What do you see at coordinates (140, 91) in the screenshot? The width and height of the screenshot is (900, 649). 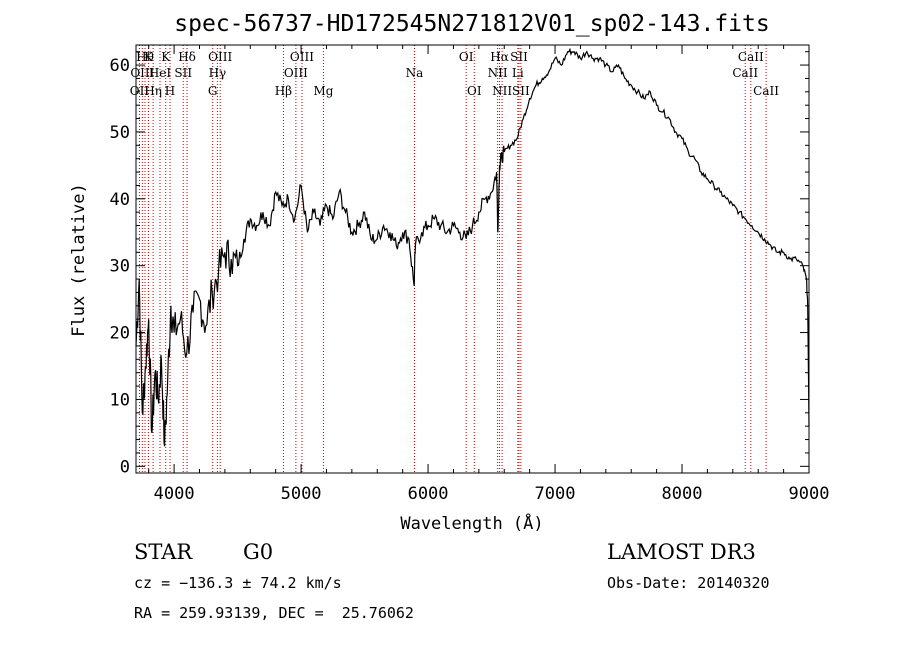 I see `spectral-line-label: OII` at bounding box center [140, 91].